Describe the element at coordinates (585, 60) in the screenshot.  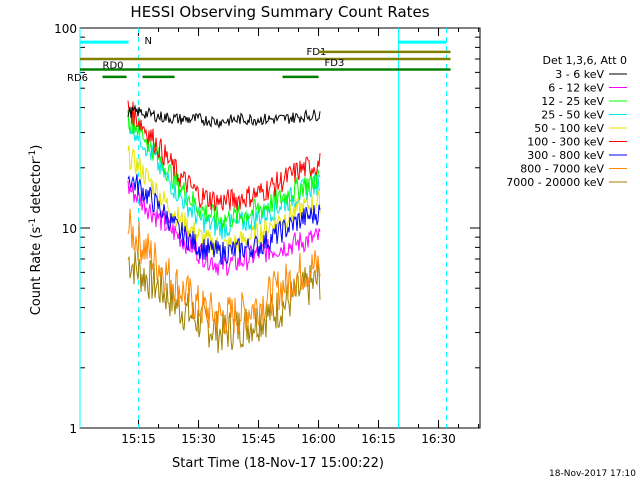
I see `legend-header: Det 1,3,6, Att 0` at that location.